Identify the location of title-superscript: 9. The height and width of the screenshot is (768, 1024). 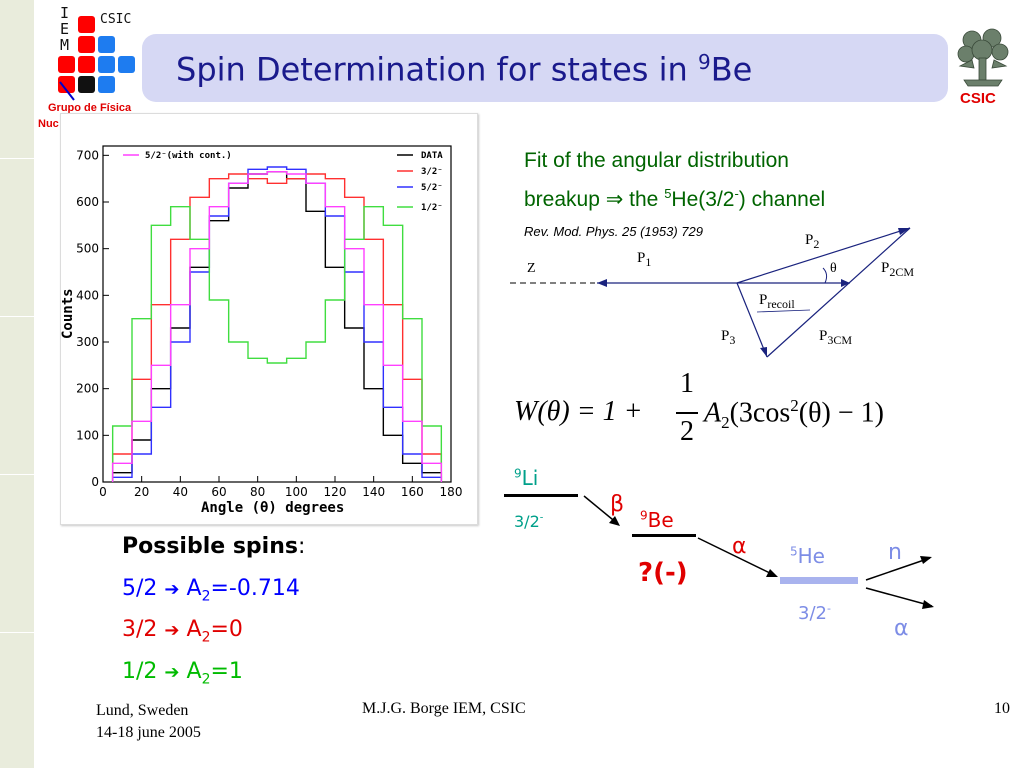
(704, 62).